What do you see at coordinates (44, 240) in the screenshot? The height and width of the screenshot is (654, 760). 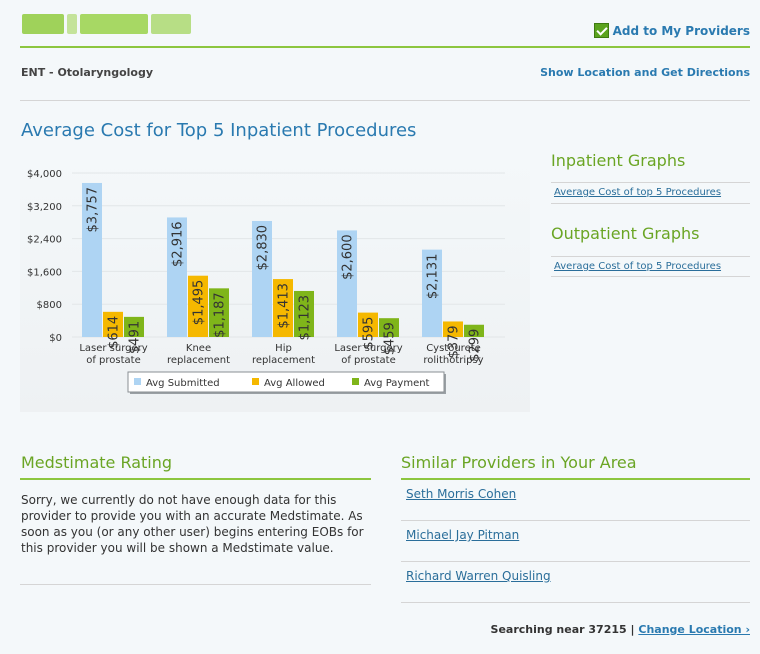 I see `y-tick-label: $2,400` at bounding box center [44, 240].